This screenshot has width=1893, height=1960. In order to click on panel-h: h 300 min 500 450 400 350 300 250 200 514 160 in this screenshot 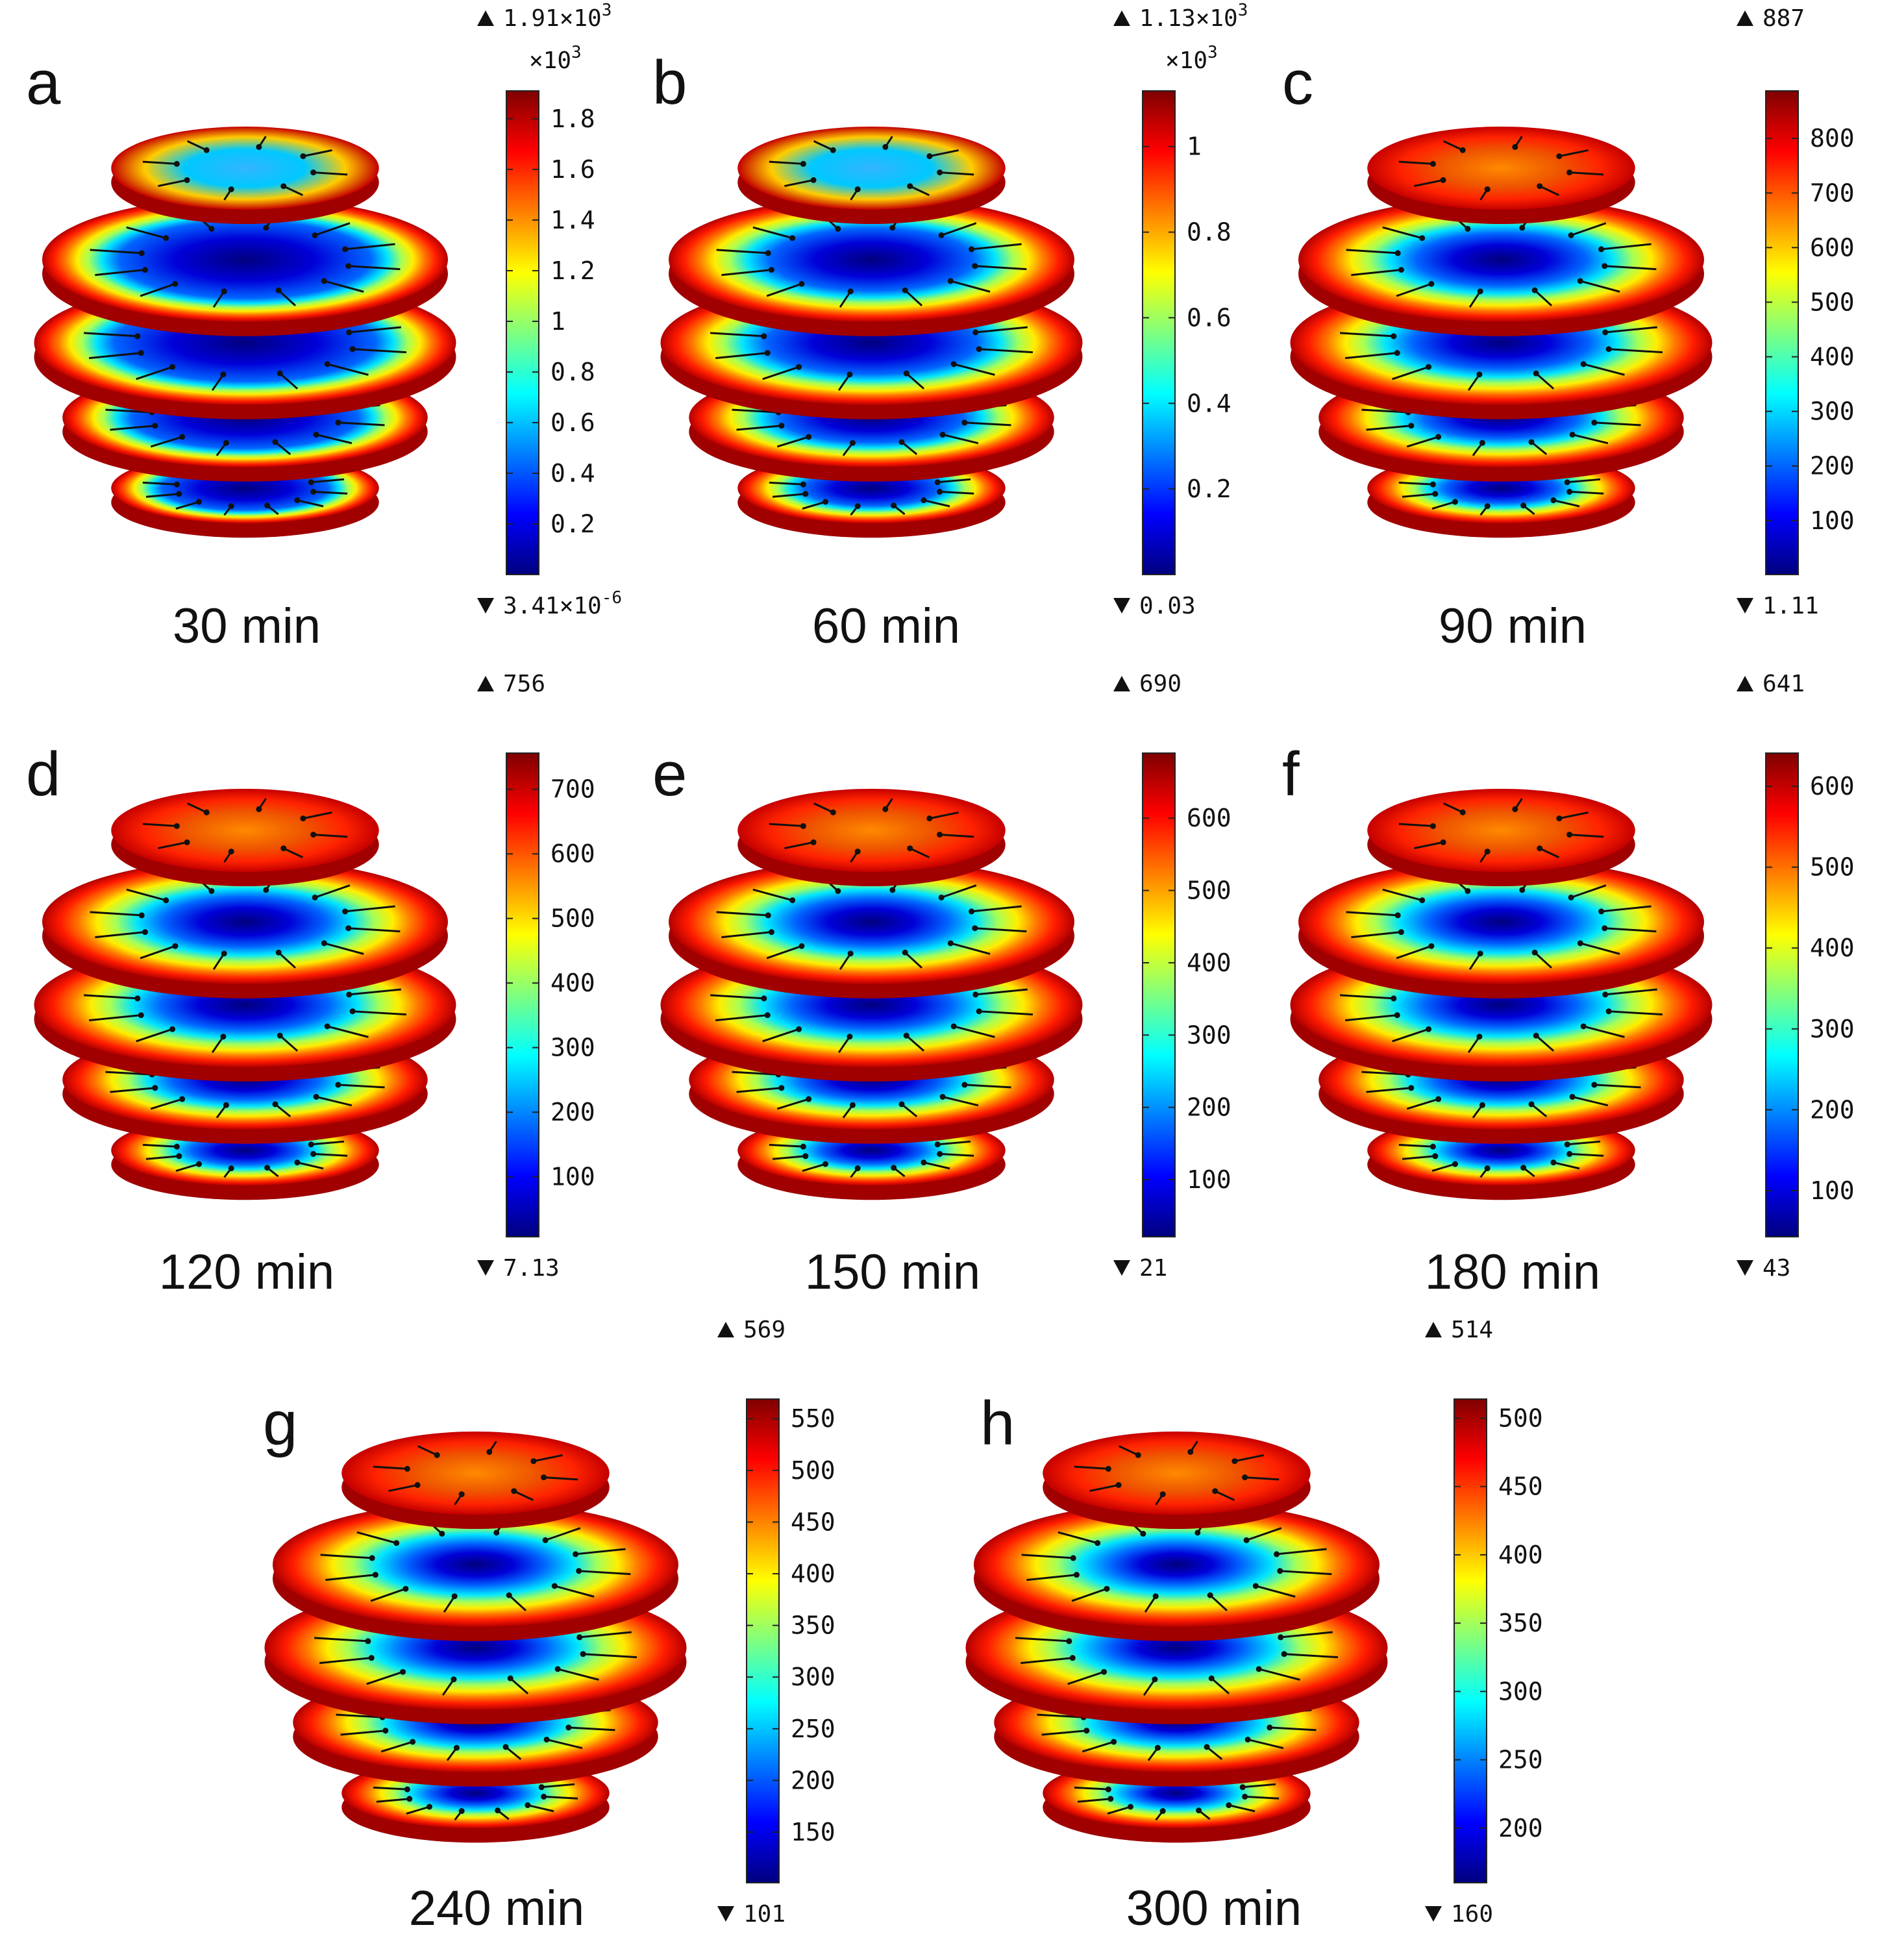, I will do `click(1254, 1626)`.